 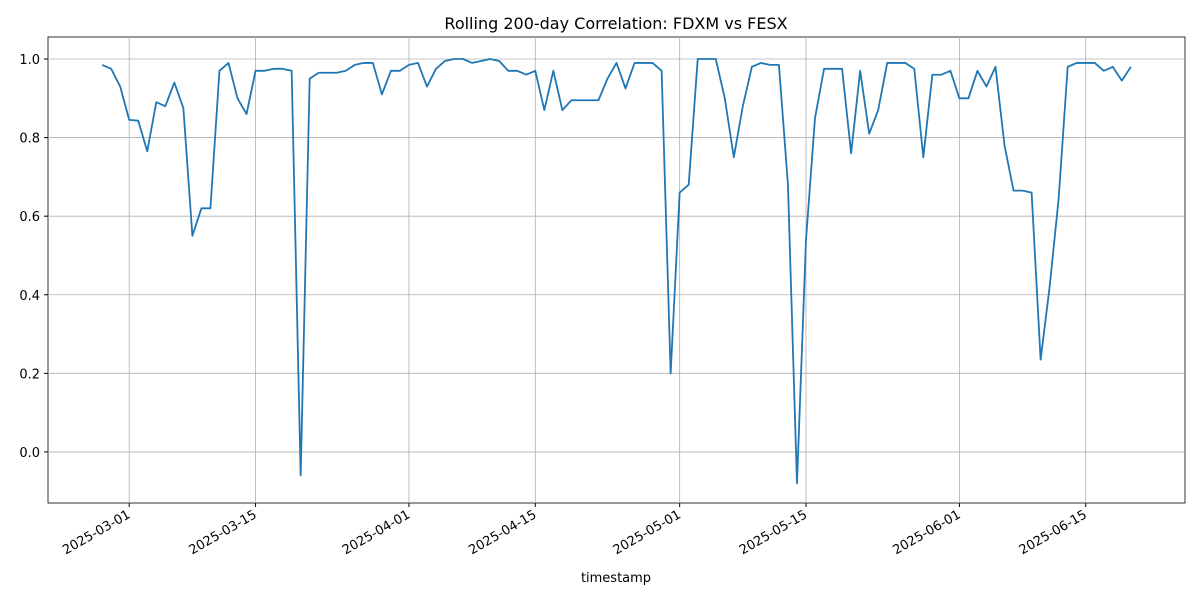 I want to click on y-tick-label: 0.2, so click(x=29, y=374).